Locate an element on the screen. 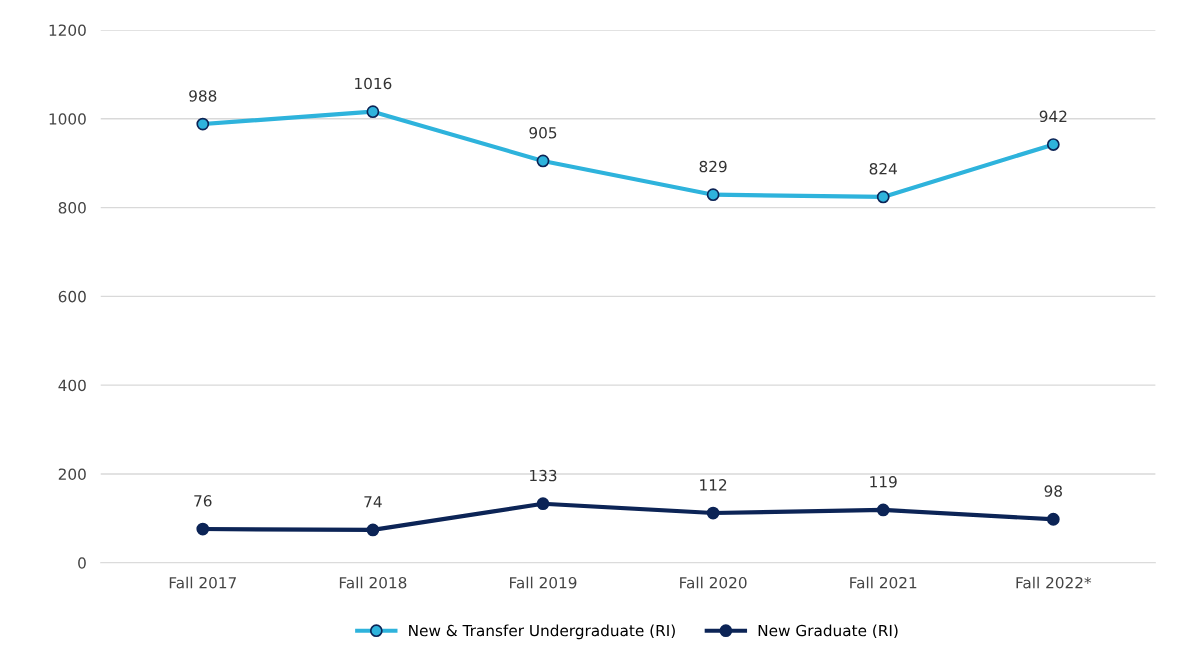  y-tick-label: 0 is located at coordinates (82, 563).